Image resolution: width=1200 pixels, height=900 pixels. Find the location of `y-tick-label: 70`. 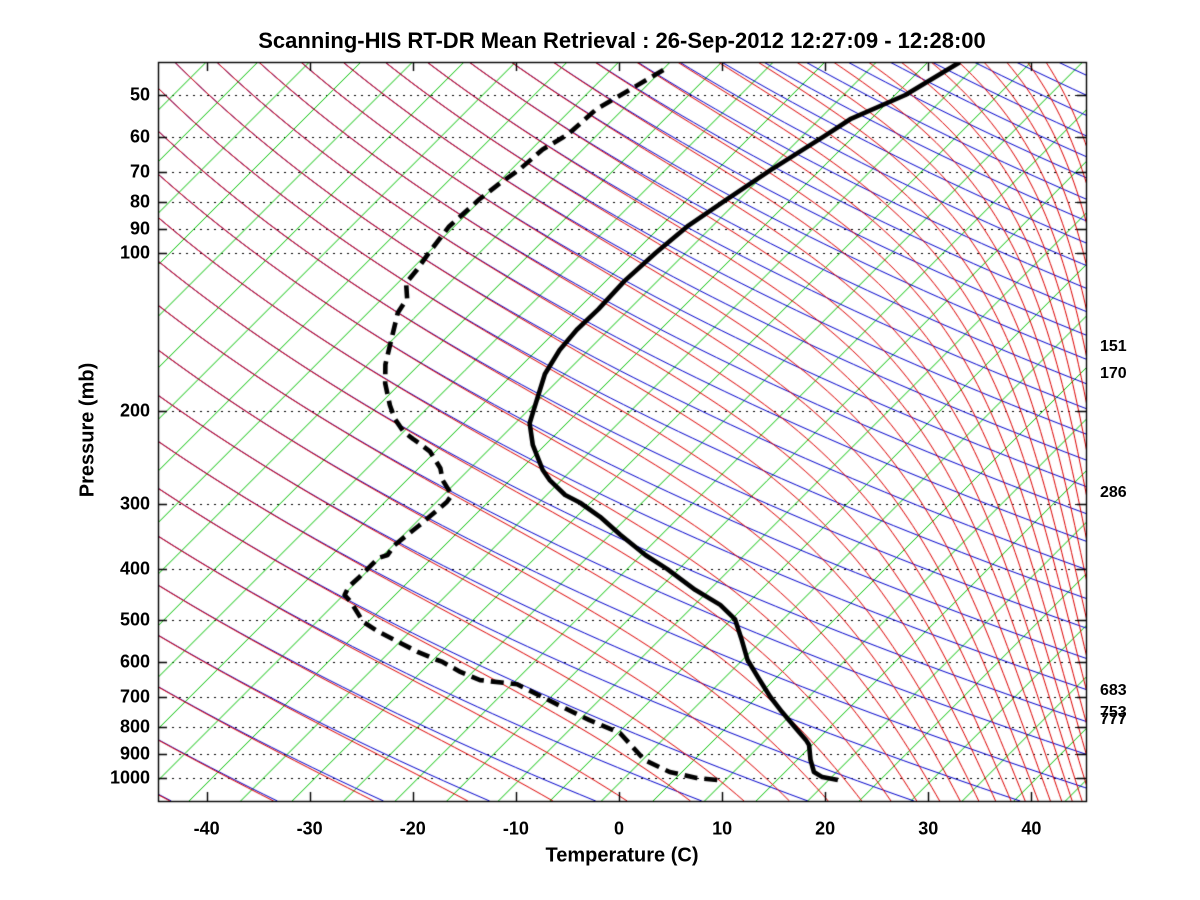

y-tick-label: 70 is located at coordinates (139, 171).